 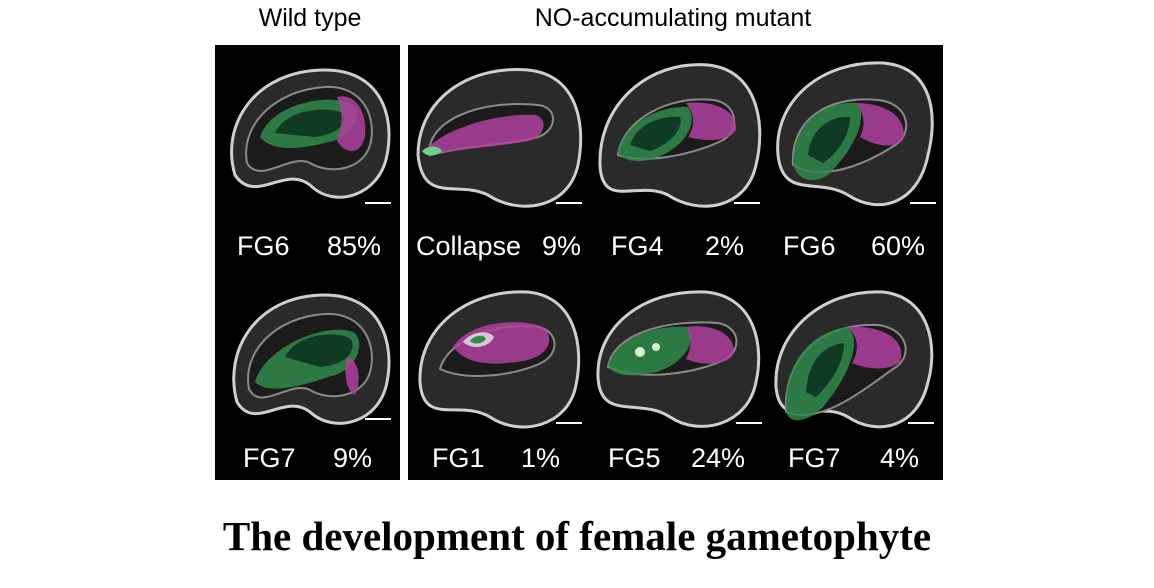 What do you see at coordinates (469, 246) in the screenshot?
I see `mut-collapse-stage: Collapse` at bounding box center [469, 246].